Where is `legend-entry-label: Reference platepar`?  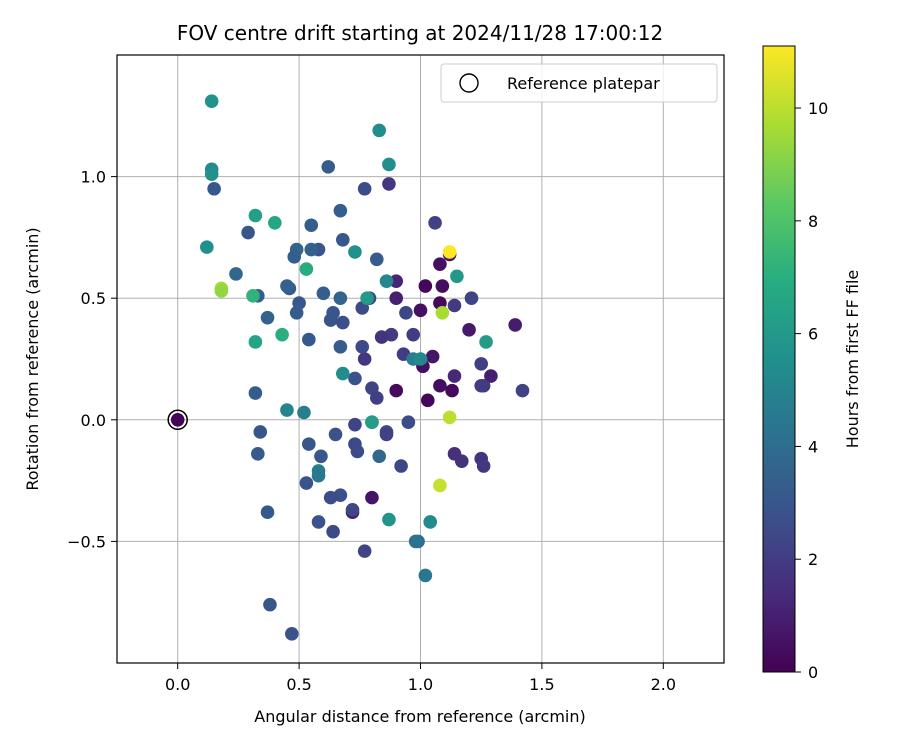
legend-entry-label: Reference platepar is located at coordinates (583, 83).